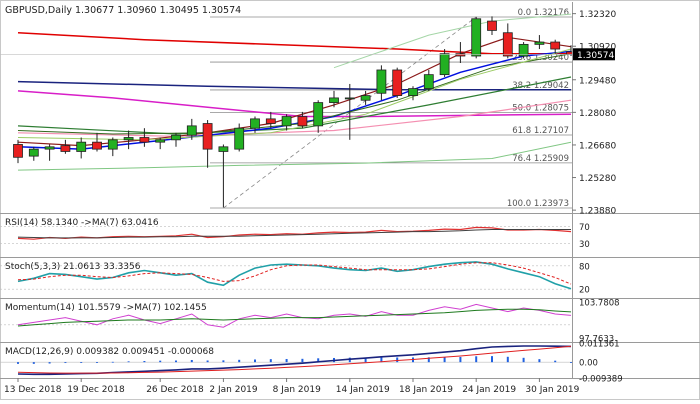 Image resolution: width=700 pixels, height=404 pixels. Describe the element at coordinates (294, 156) in the screenshot. I see `ma-lightgreen-line` at that location.